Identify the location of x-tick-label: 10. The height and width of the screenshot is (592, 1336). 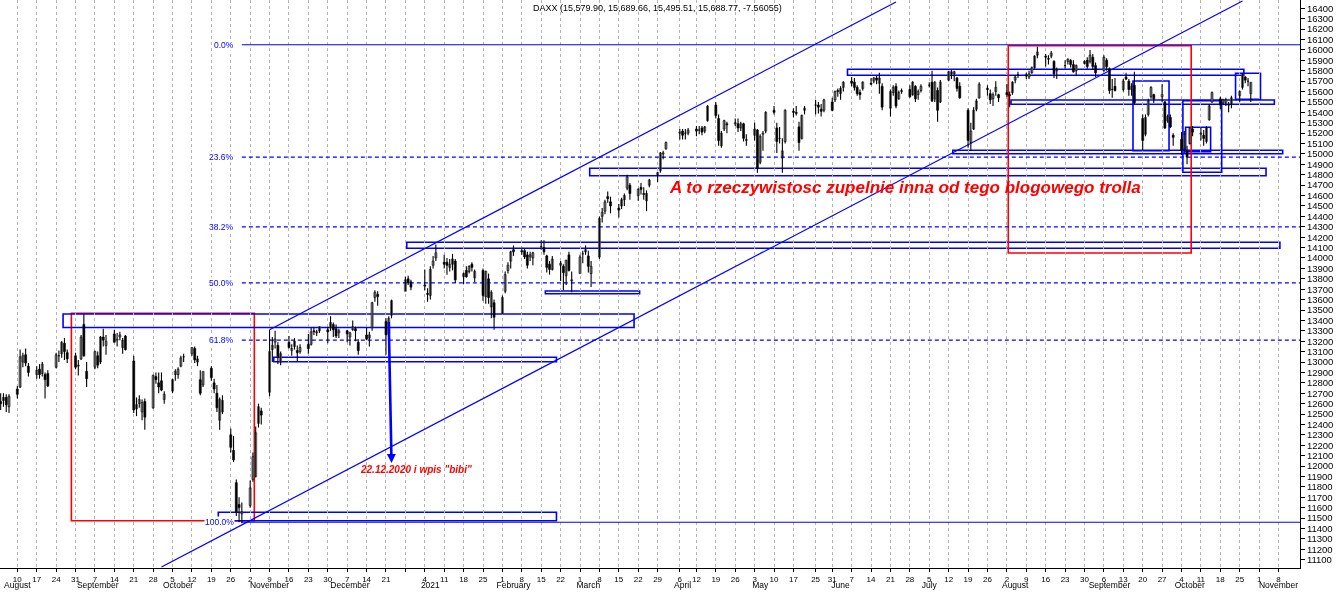
(774, 579).